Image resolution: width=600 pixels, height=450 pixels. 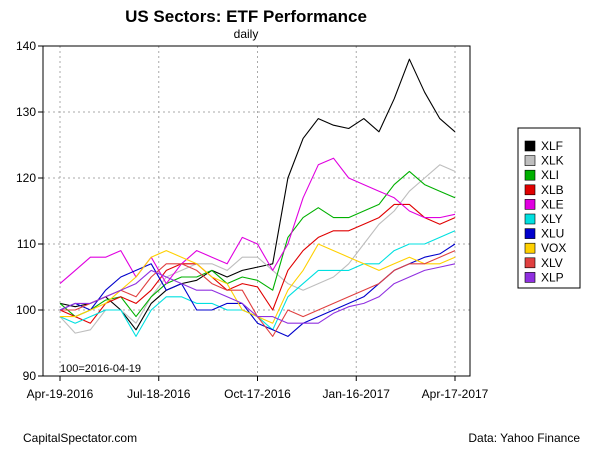 I want to click on y-tick-label: 90, so click(x=30, y=376).